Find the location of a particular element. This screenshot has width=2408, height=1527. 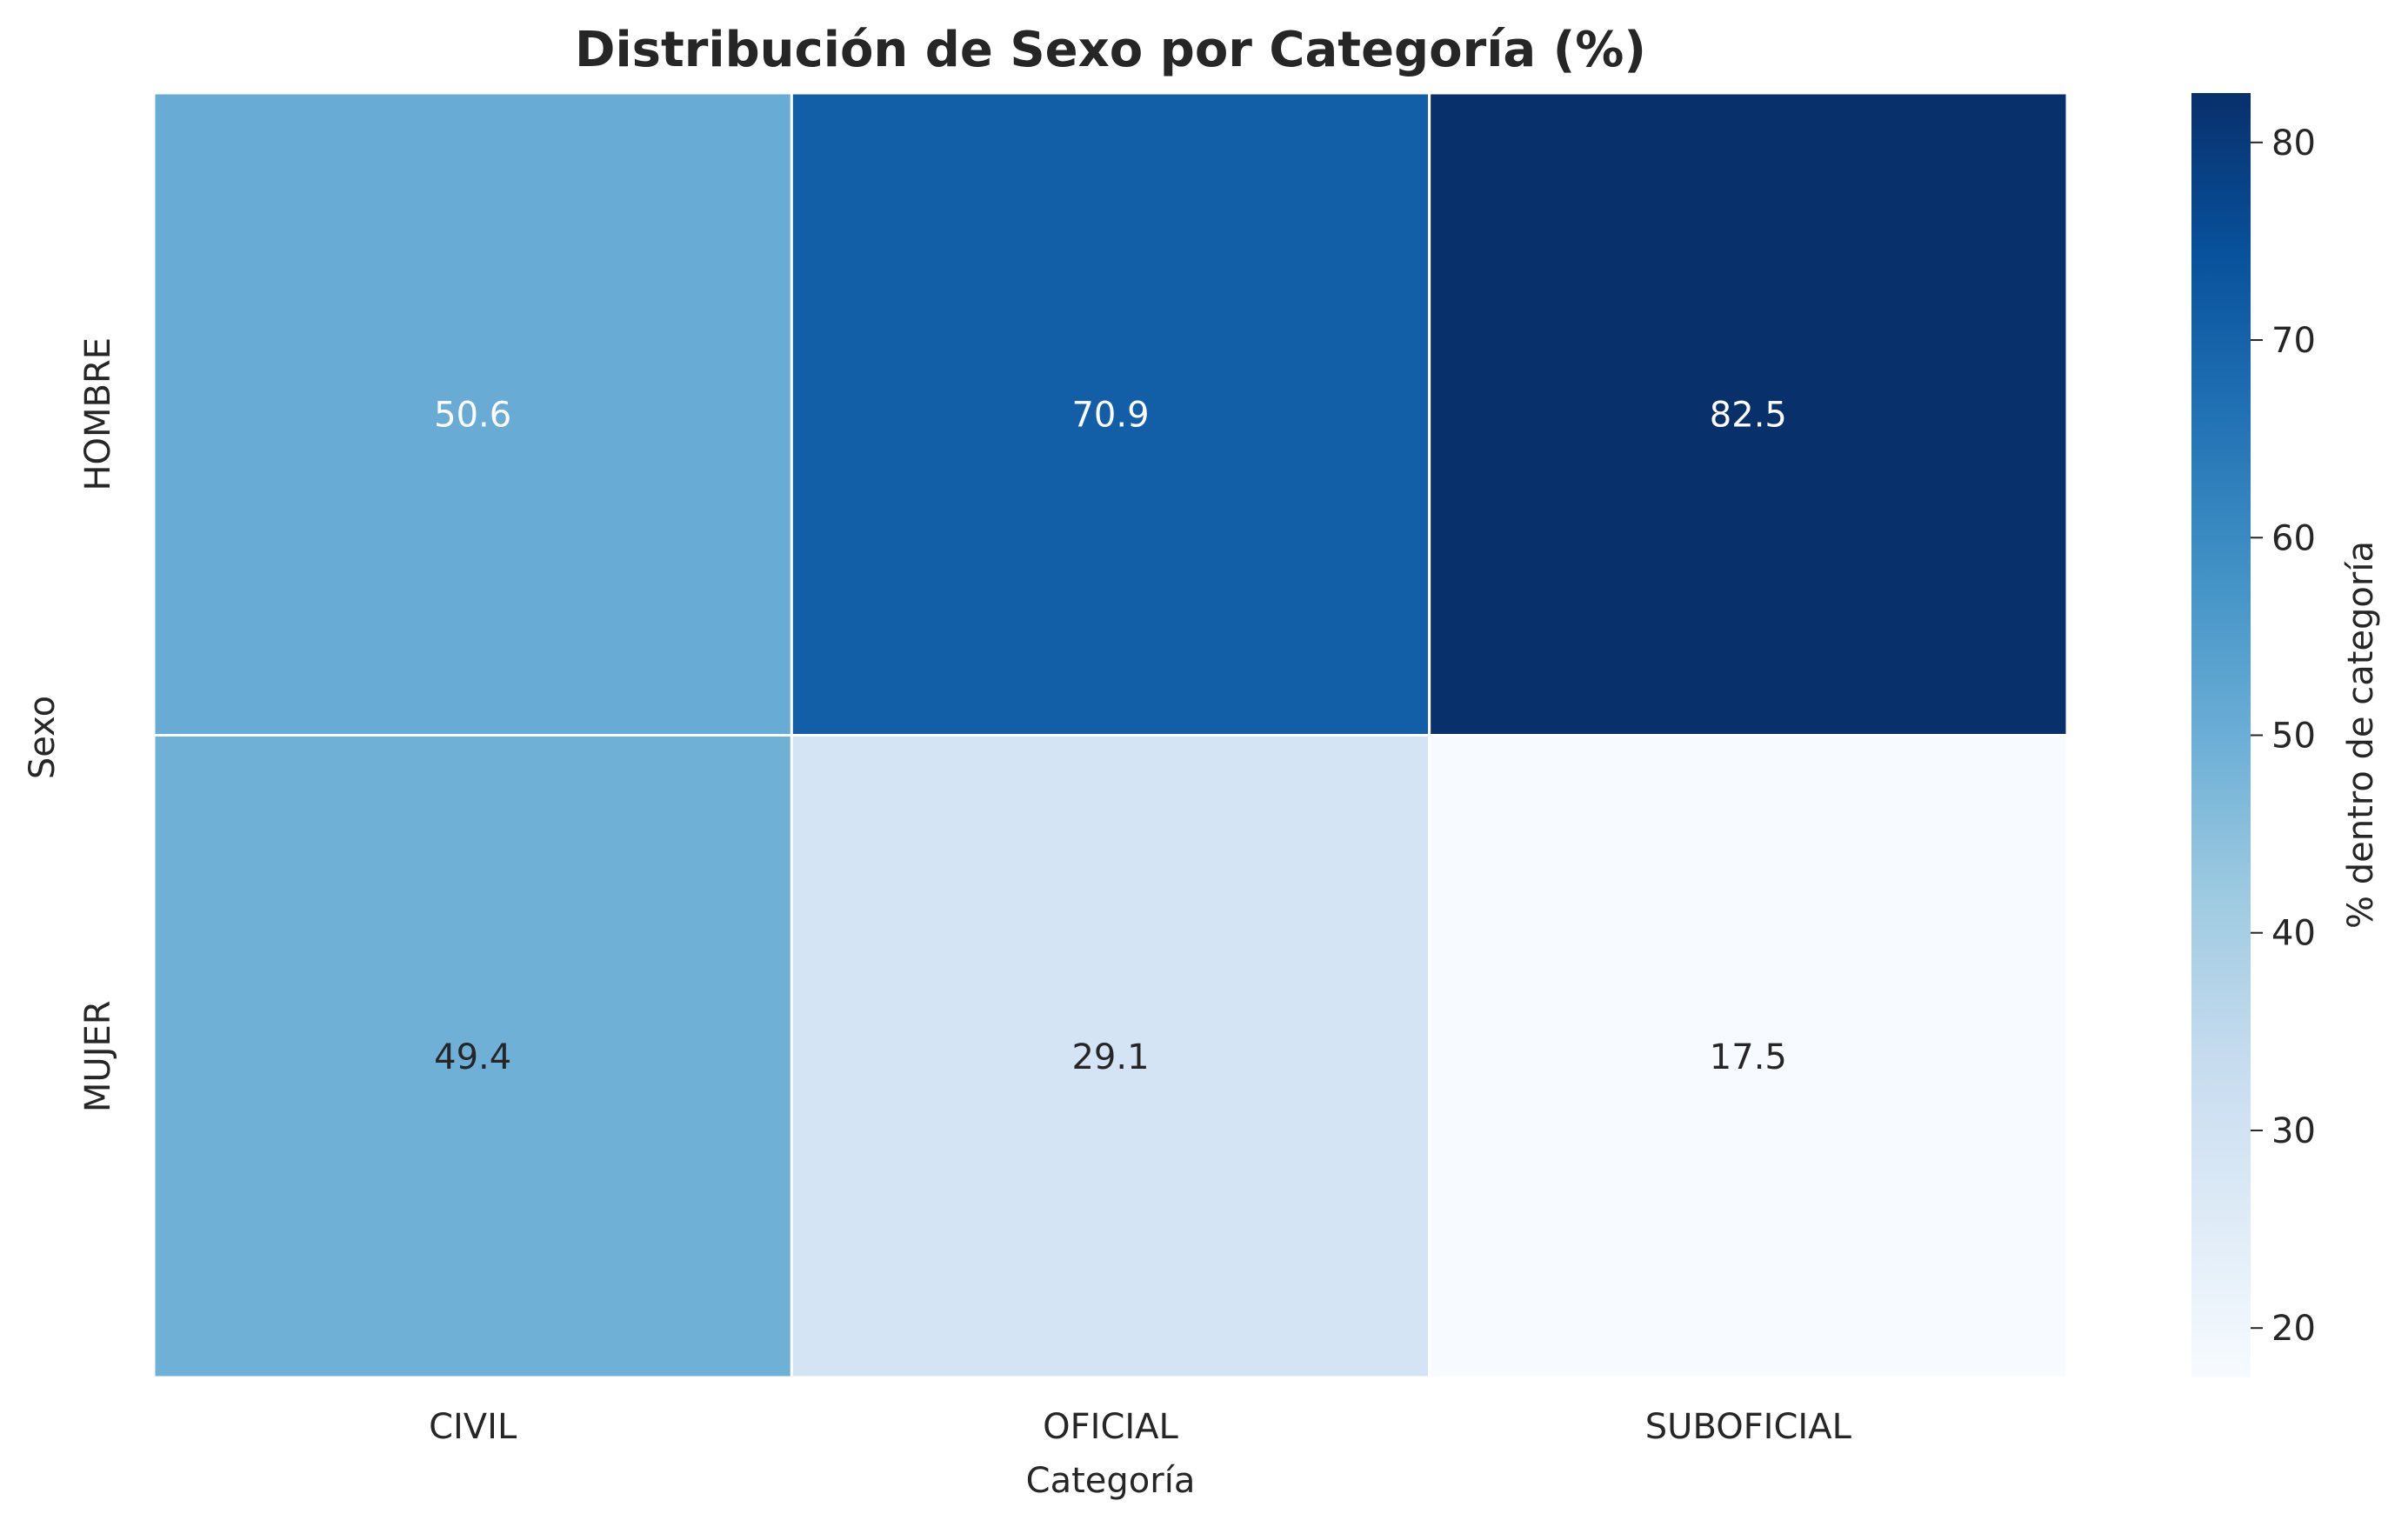

x-tick-label: OFICIAL is located at coordinates (1110, 1427).